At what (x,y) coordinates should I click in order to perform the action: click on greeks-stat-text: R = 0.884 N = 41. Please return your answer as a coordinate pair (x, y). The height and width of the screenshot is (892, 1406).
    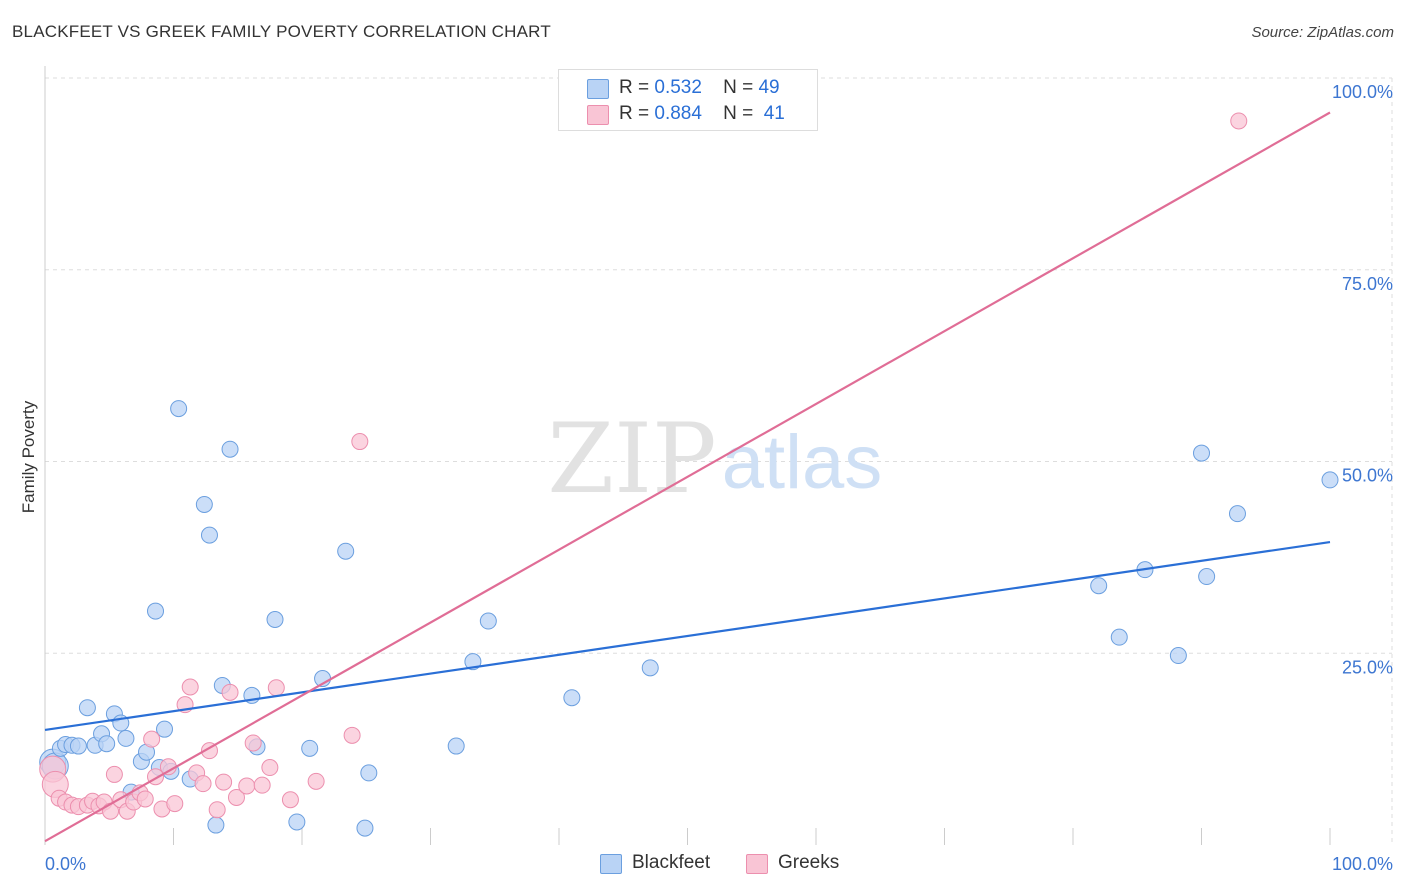
    Looking at the image, I should click on (702, 114).